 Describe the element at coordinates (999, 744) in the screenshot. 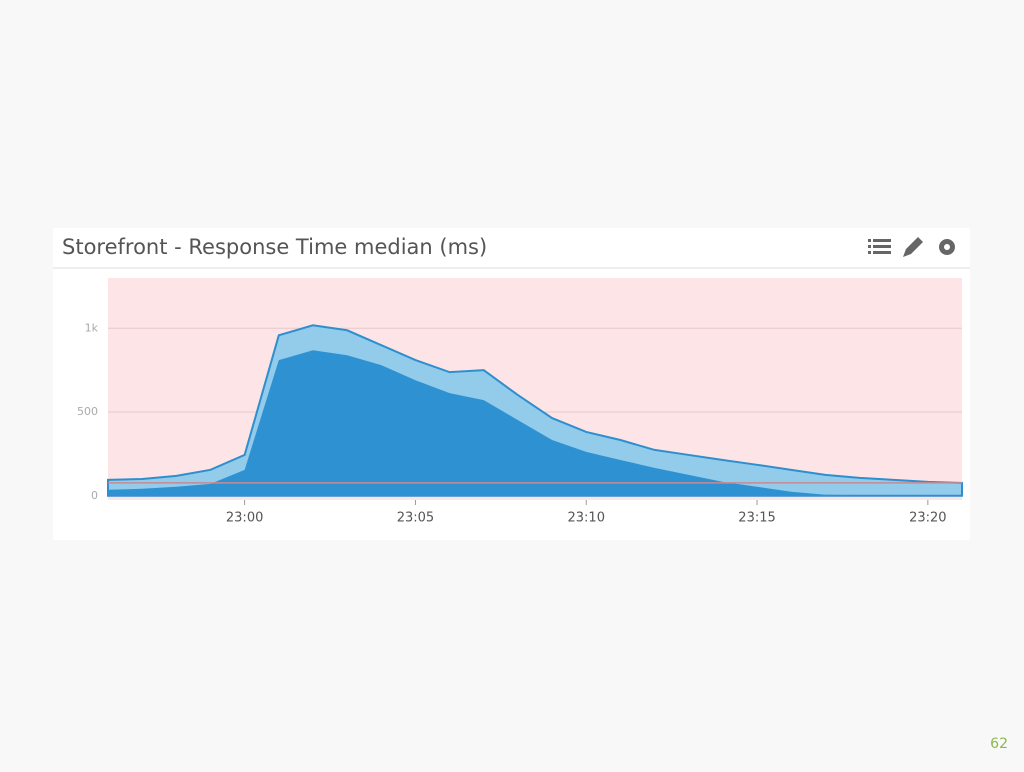

I see `page-number: 62` at that location.